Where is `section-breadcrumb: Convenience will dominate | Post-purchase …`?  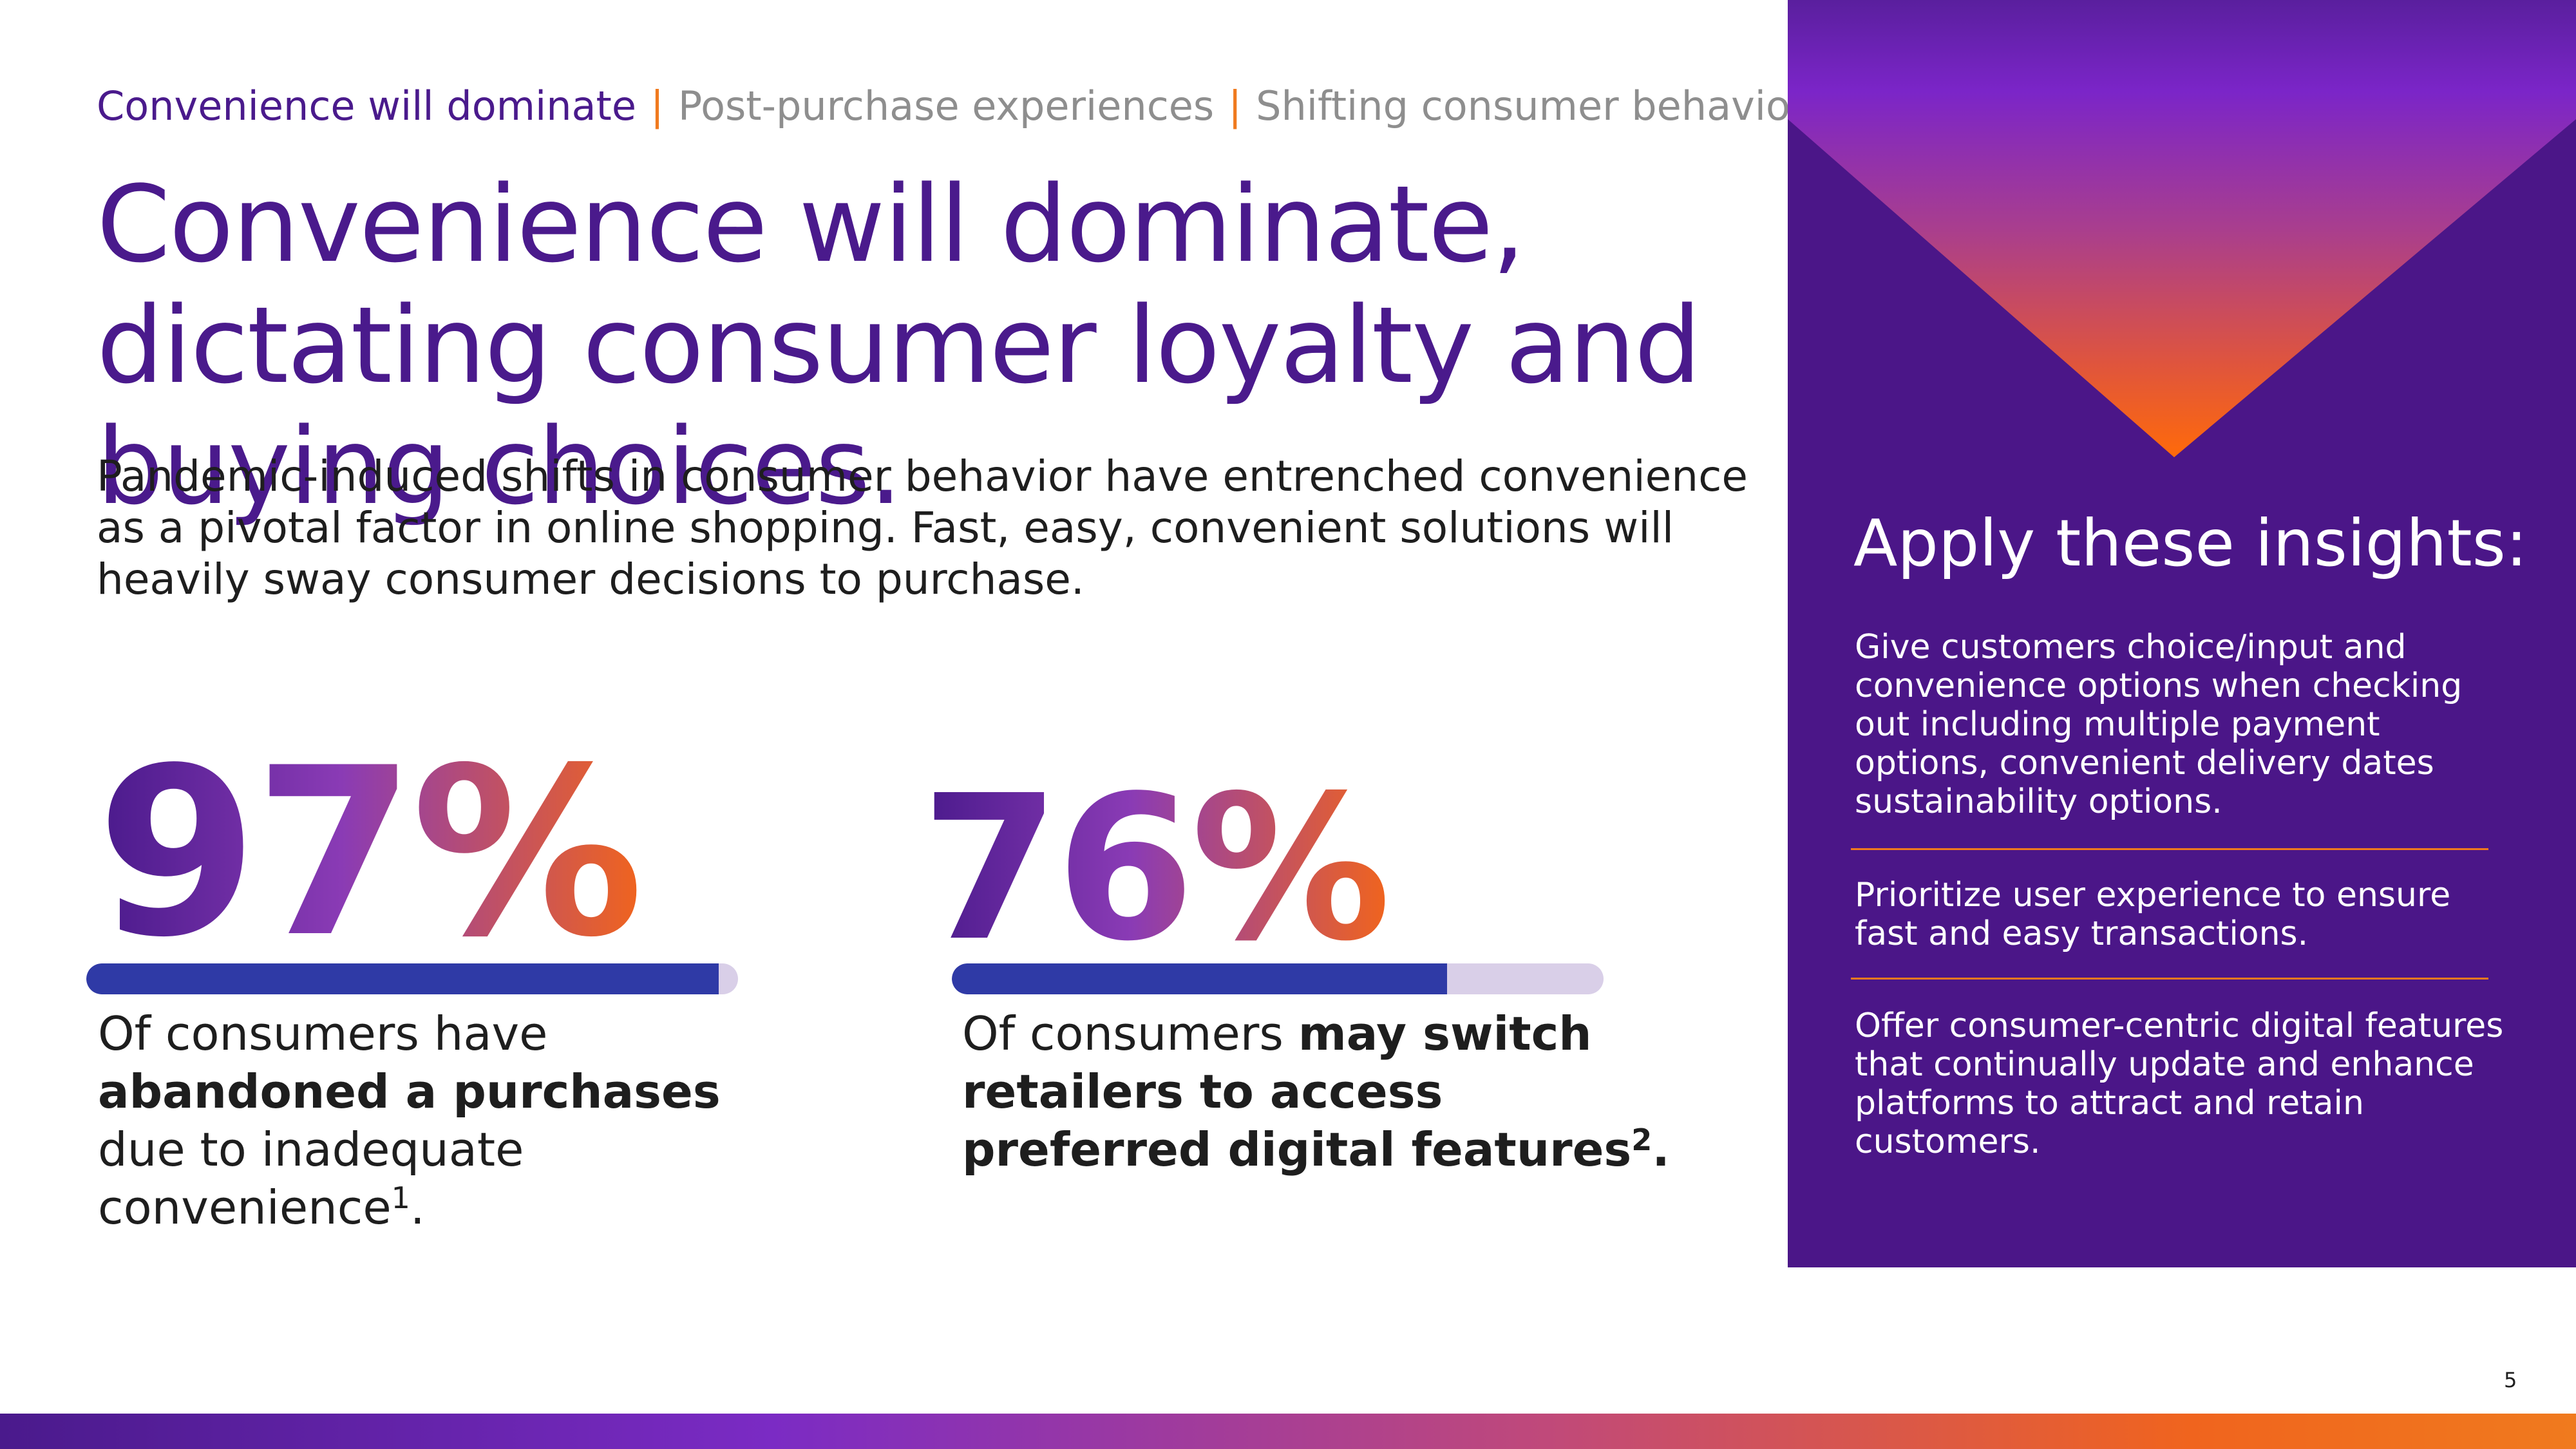 section-breadcrumb: Convenience will dominate | Post-purchase … is located at coordinates (963, 105).